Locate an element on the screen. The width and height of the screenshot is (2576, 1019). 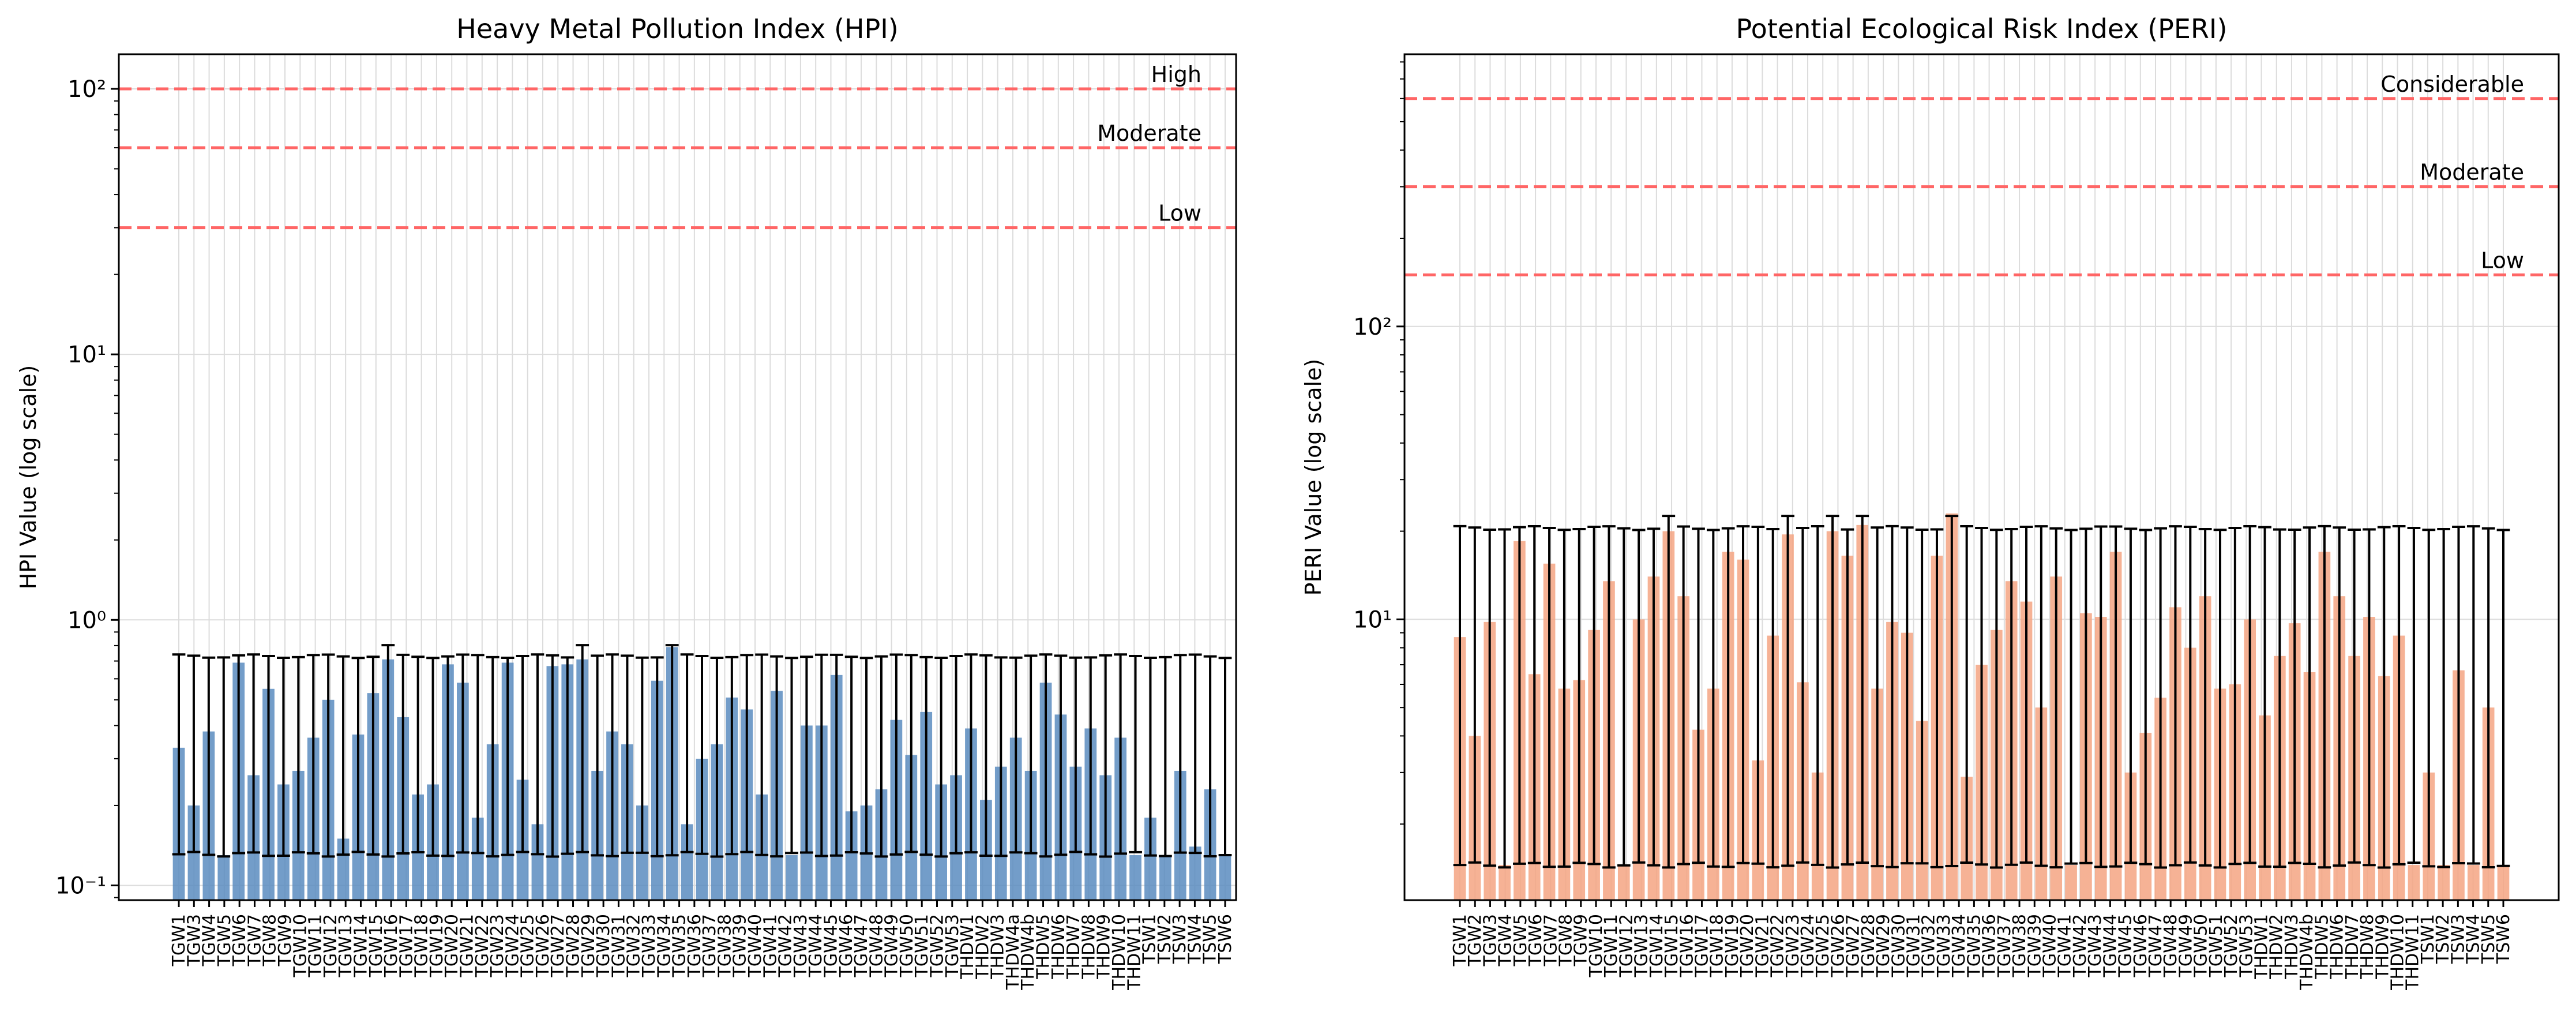
x-tick-label: TGW40 is located at coordinates (2050, 946).